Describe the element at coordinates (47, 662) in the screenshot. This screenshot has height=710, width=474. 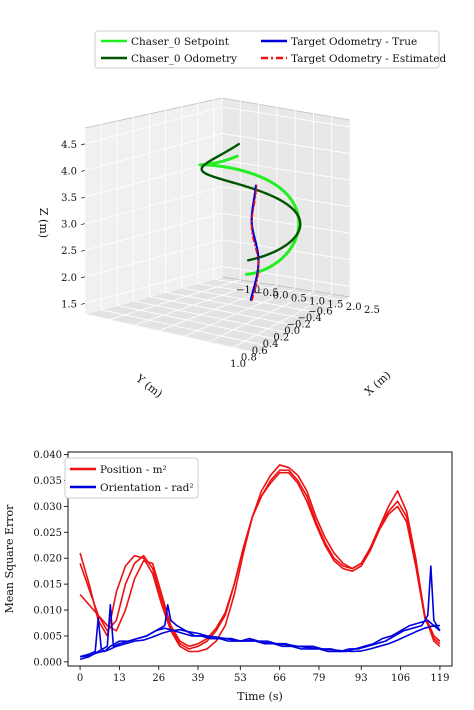
I see `ytick-label-2d: 0.000` at that location.